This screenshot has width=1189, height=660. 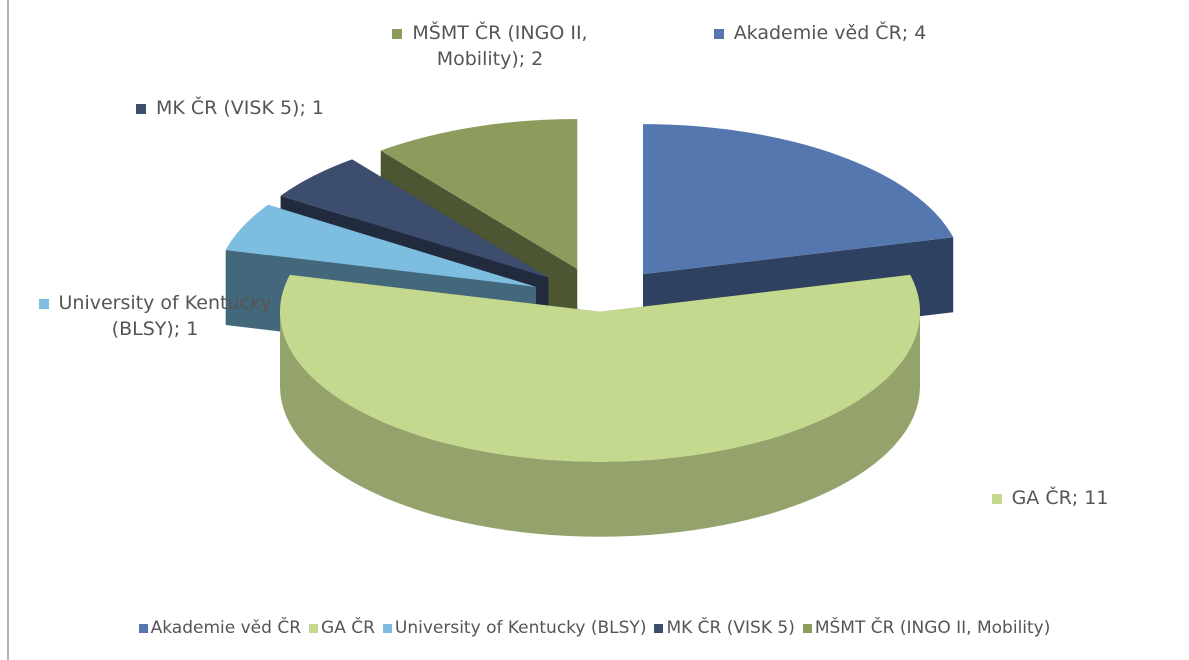 I want to click on legend-item: GA ČR, so click(x=342, y=628).